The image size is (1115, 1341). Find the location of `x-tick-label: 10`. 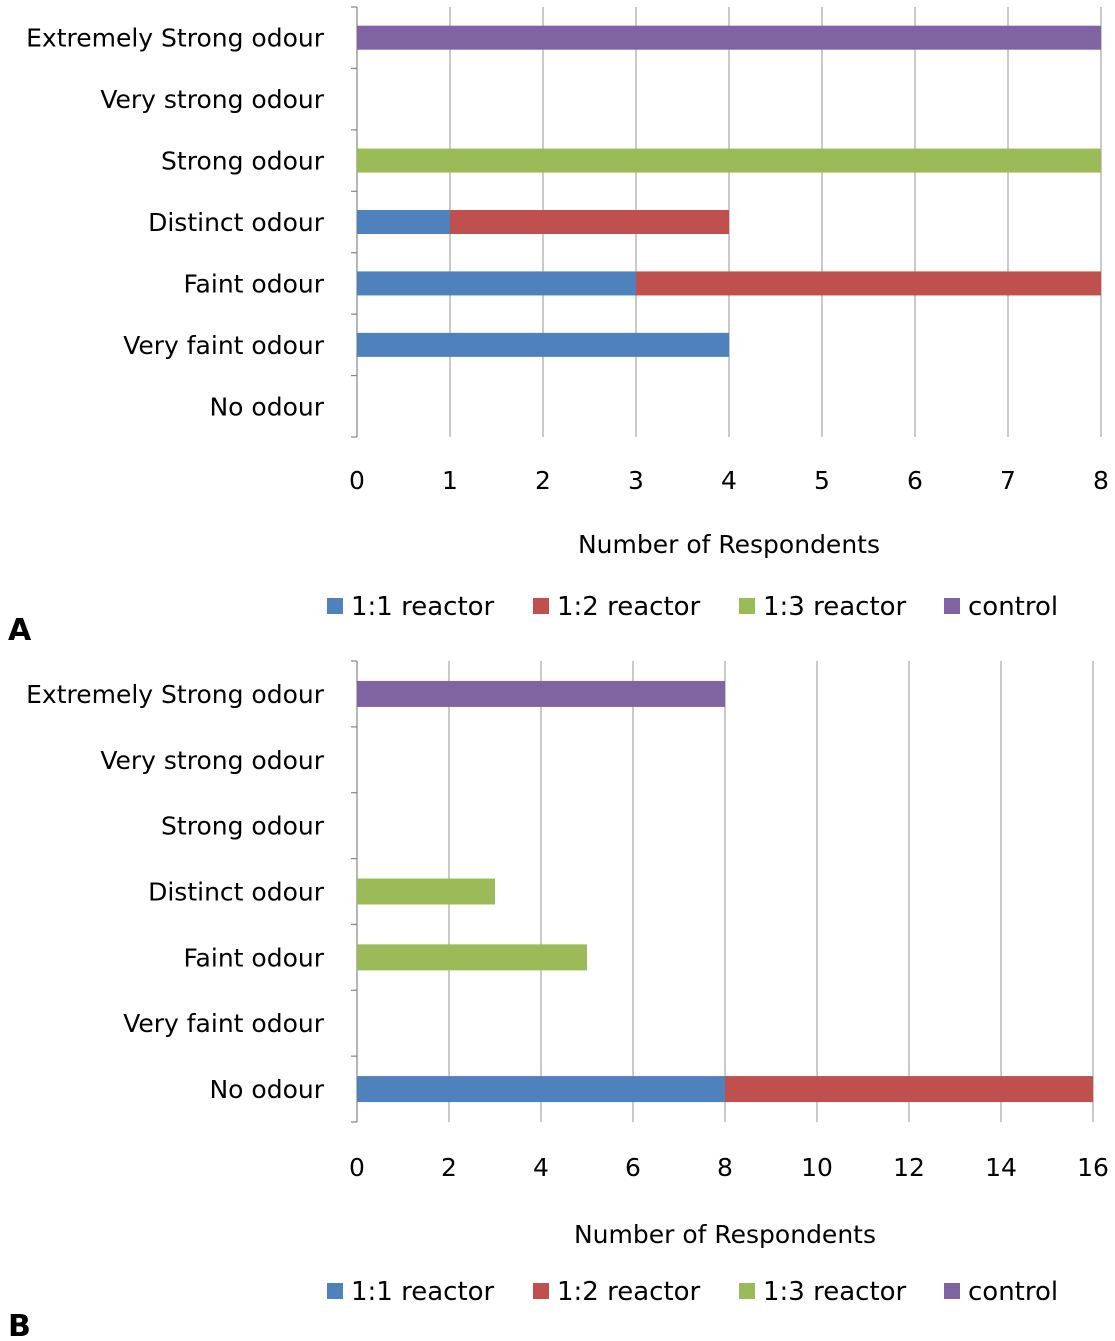

x-tick-label: 10 is located at coordinates (817, 1167).